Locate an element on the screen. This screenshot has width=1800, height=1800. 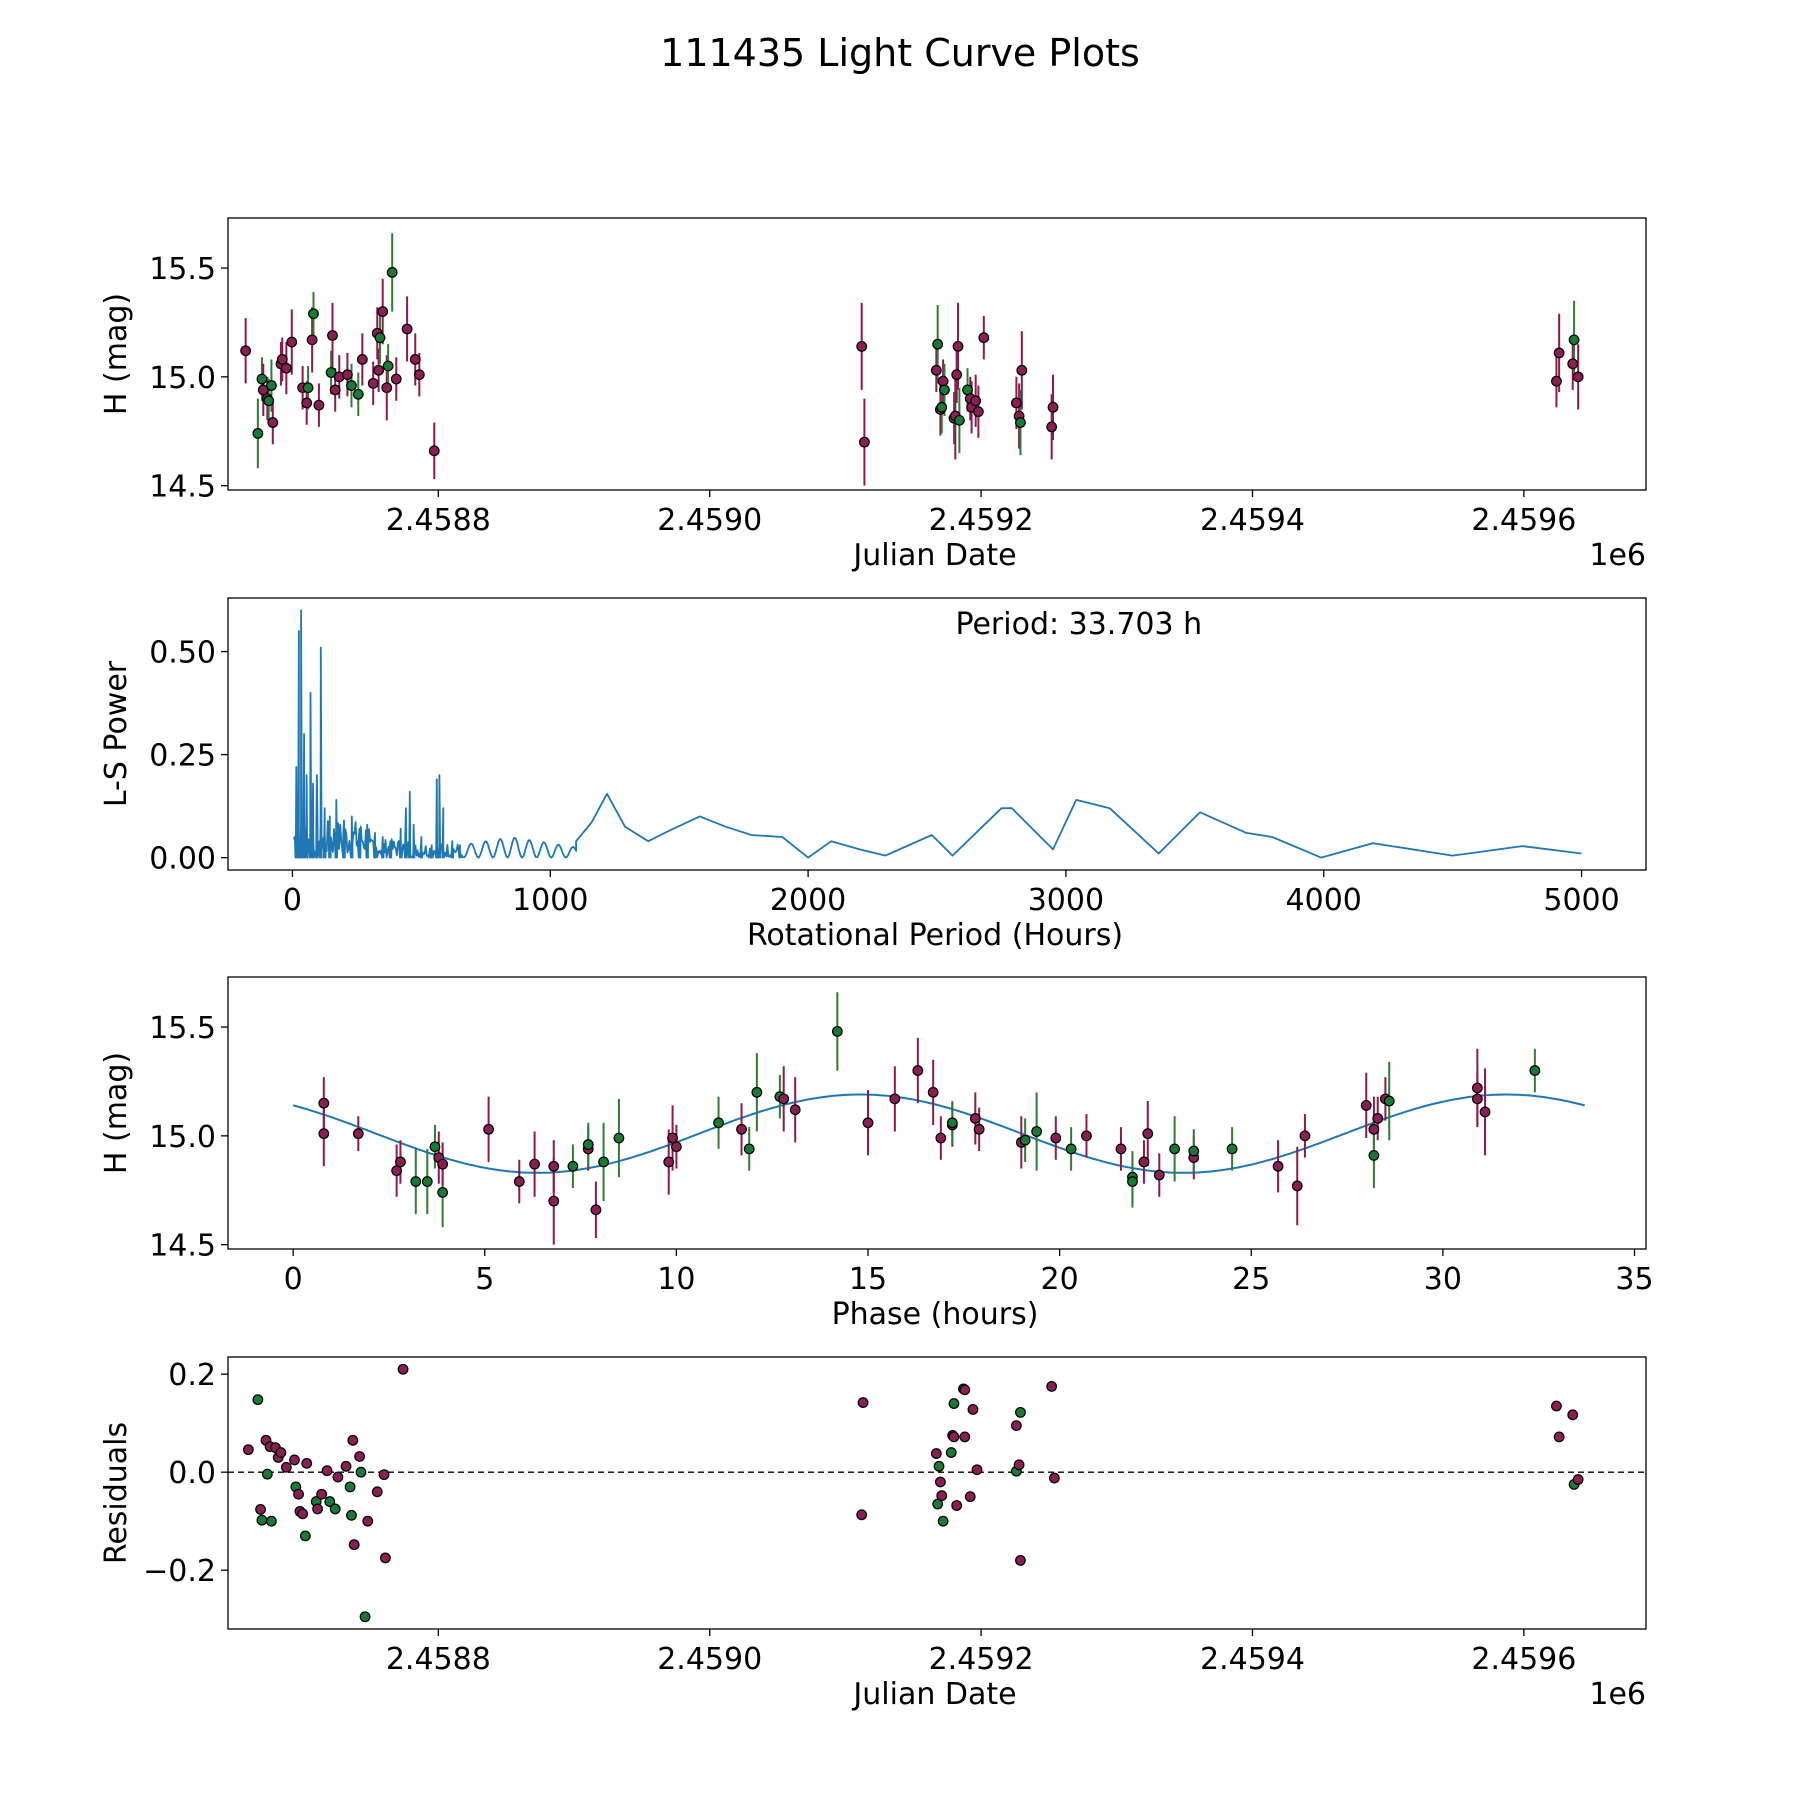
y-tick-label: 14.5 is located at coordinates (182, 487).